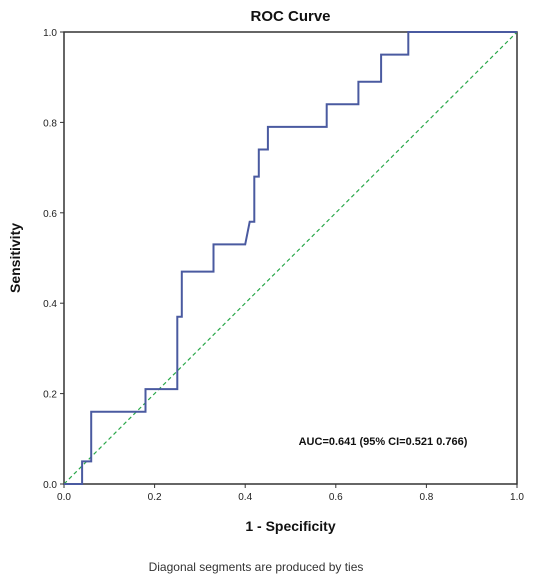 Image resolution: width=536 pixels, height=587 pixels. I want to click on auc-annotation: AUC=0.641 (95% CI=0.521 0.766), so click(383, 442).